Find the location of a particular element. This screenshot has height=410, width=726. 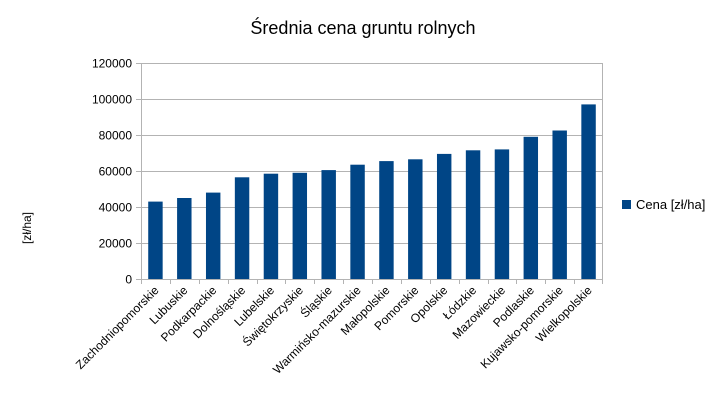

y-tick-label: 100000 is located at coordinates (112, 100).